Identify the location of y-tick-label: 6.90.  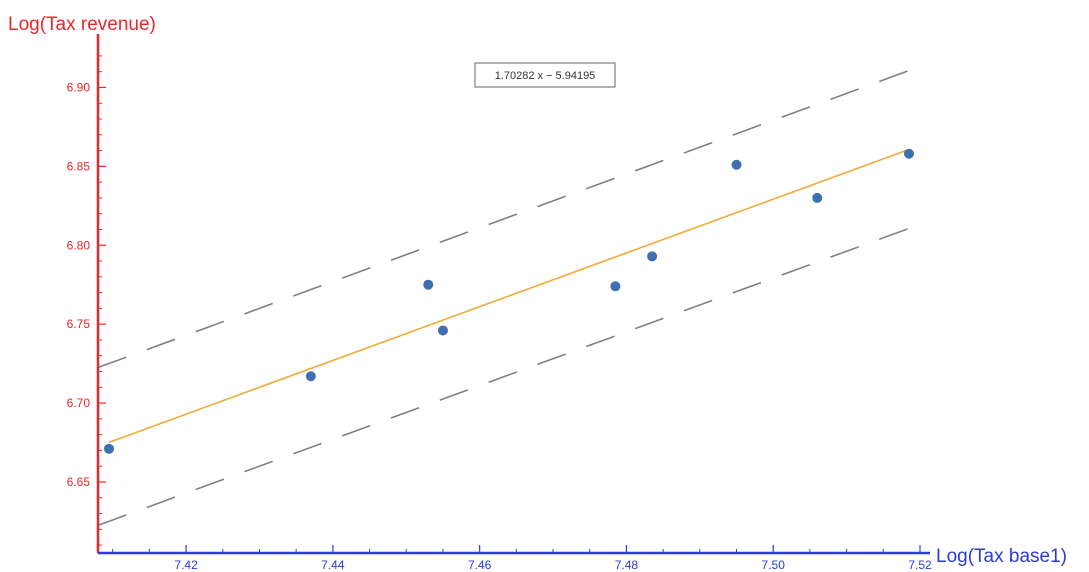
(79, 87).